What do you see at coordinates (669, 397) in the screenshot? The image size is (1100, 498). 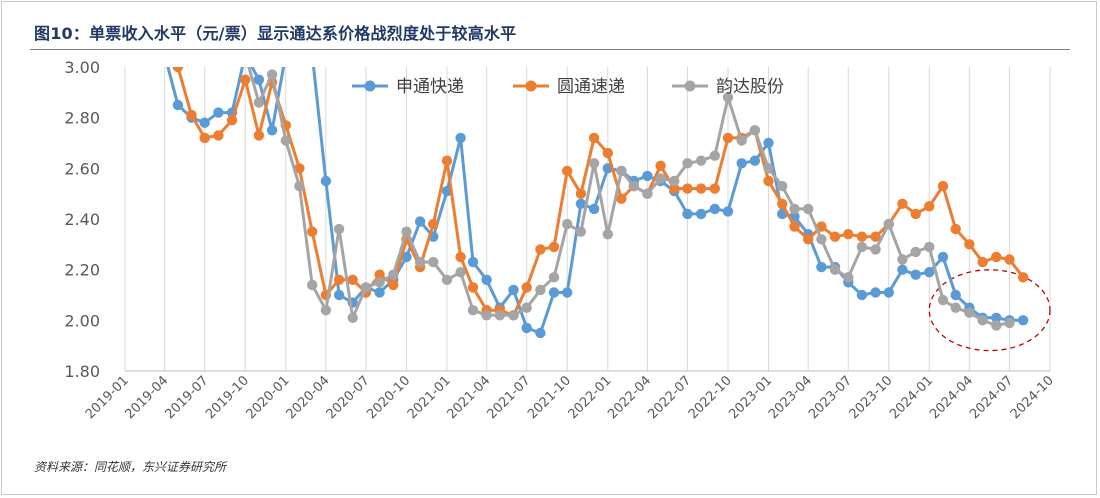 I see `x-tick-label: 2022-07` at bounding box center [669, 397].